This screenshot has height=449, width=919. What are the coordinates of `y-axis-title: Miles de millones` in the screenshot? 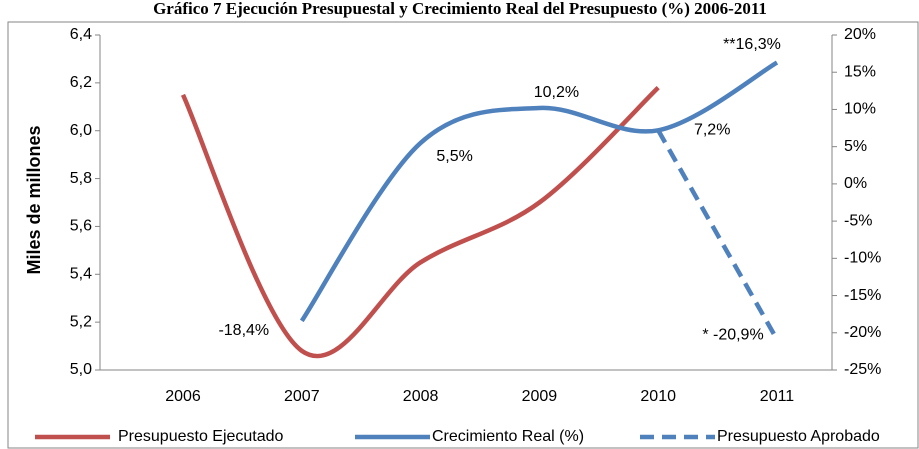 It's located at (34, 199).